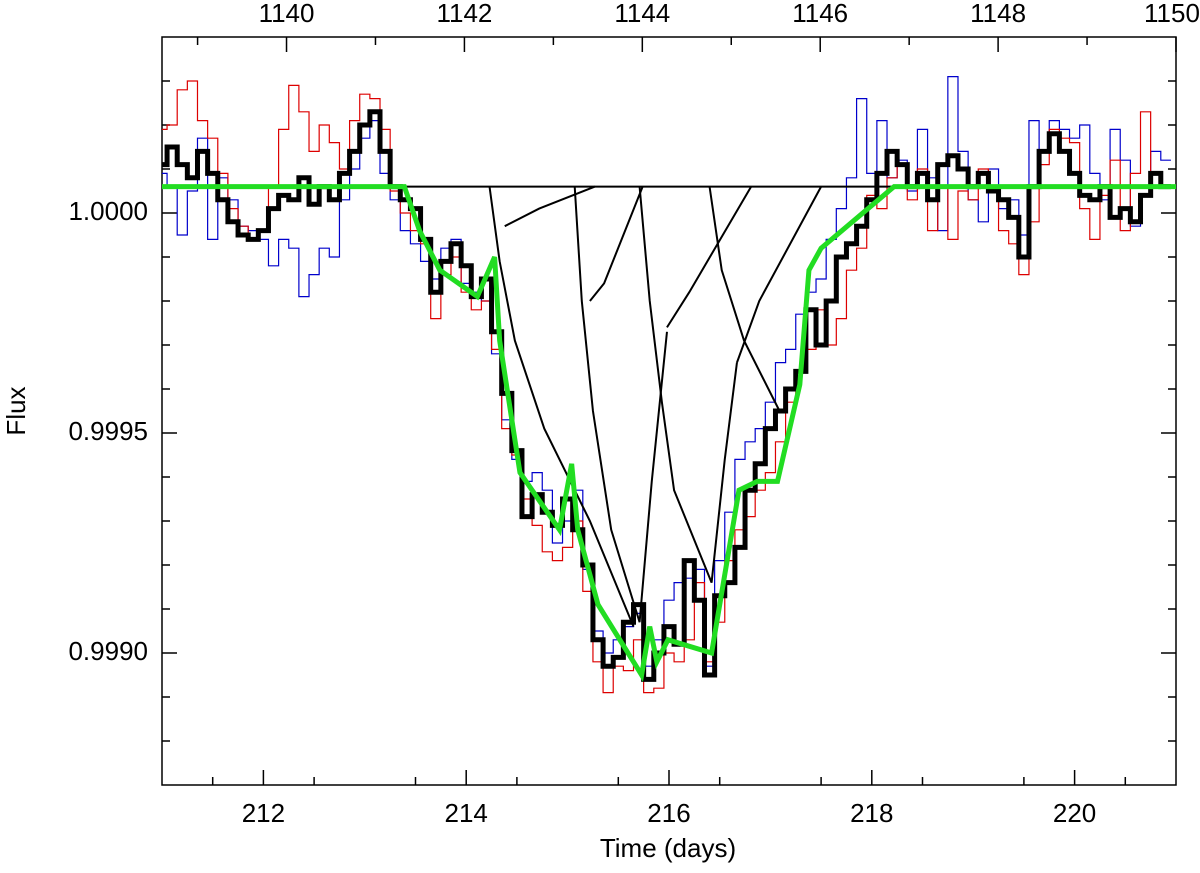  I want to click on x-tick-label: 212, so click(263, 813).